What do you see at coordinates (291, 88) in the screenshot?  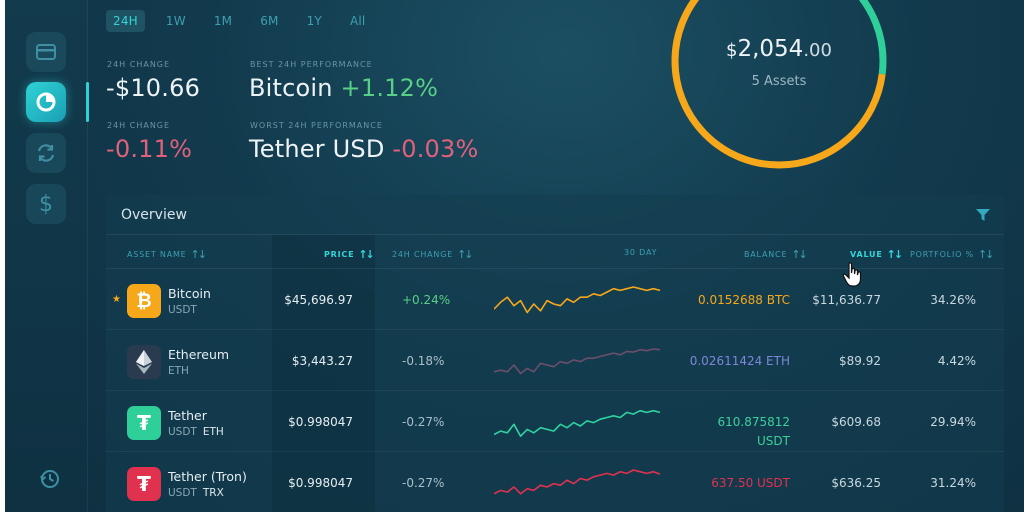 I see `best-asset-name: Bitcoin` at bounding box center [291, 88].